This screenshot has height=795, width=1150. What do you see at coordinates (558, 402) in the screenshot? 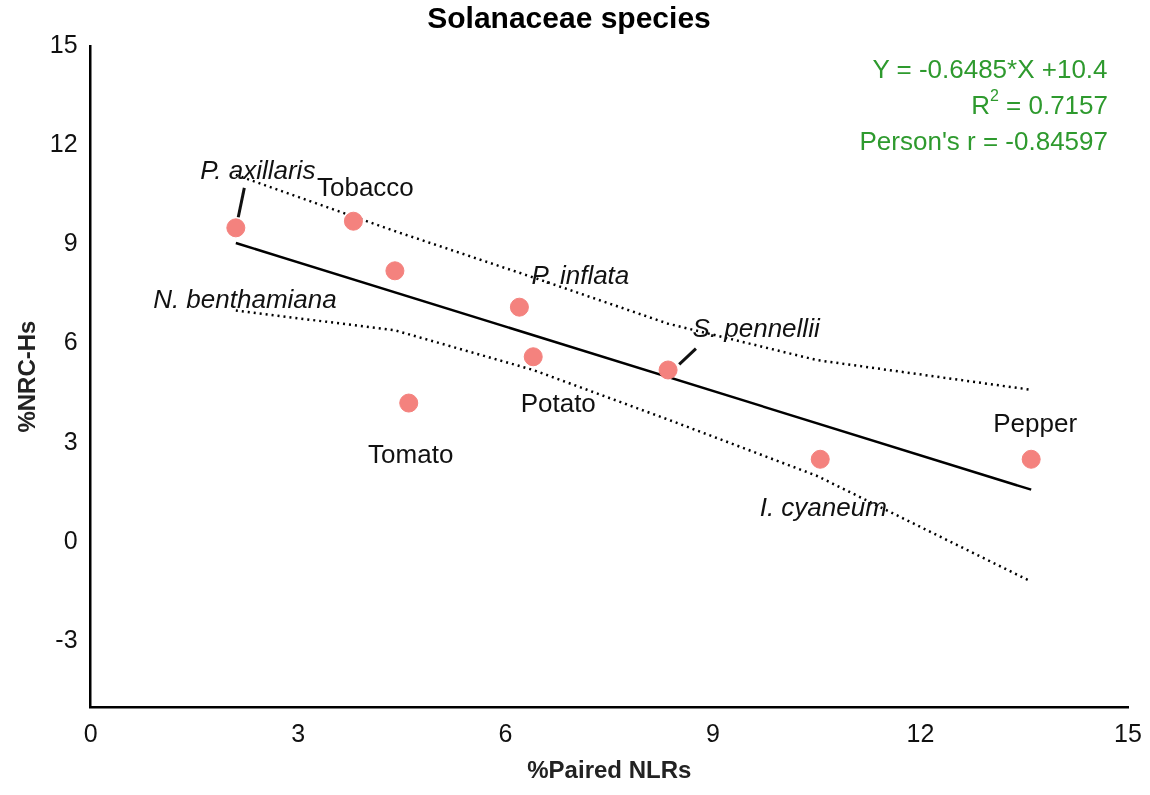
I see `annotation: Potato` at bounding box center [558, 402].